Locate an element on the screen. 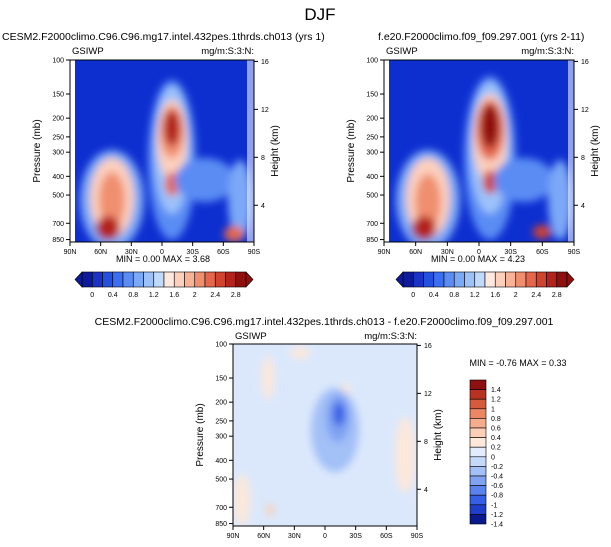 The height and width of the screenshot is (547, 611). figure-title: DJF is located at coordinates (319, 14).